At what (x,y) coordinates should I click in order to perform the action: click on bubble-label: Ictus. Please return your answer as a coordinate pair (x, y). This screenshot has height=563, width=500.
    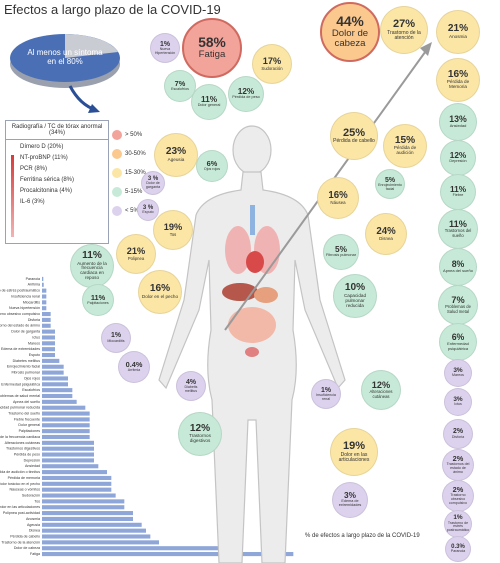
    Looking at the image, I should click on (458, 404).